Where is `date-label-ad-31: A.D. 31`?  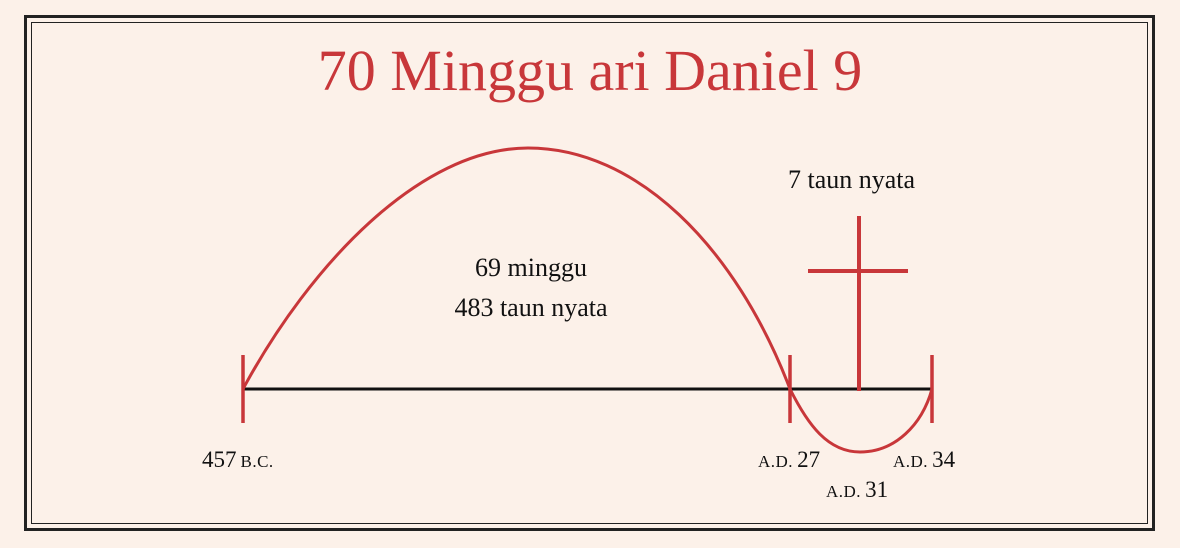
date-label-ad-31: A.D. 31 is located at coordinates (857, 490).